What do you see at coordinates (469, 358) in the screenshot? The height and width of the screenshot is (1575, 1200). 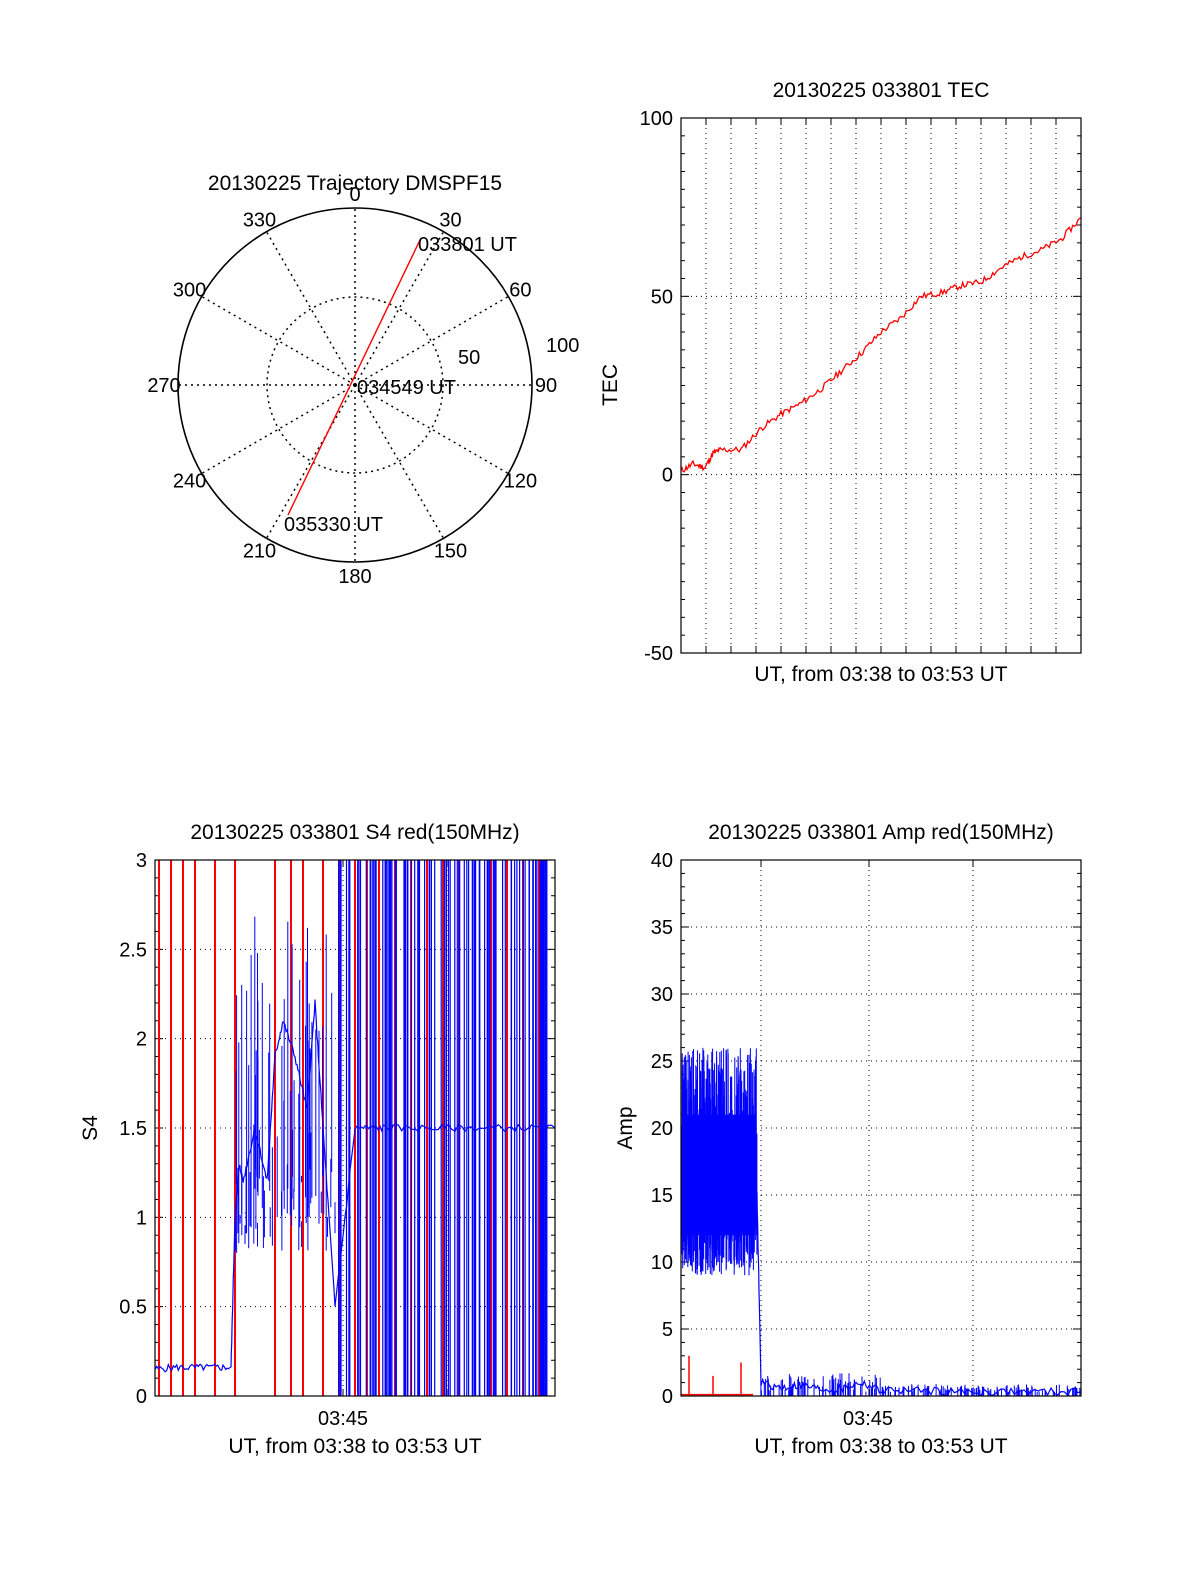 I see `polar-radial-label-50: 50` at bounding box center [469, 358].